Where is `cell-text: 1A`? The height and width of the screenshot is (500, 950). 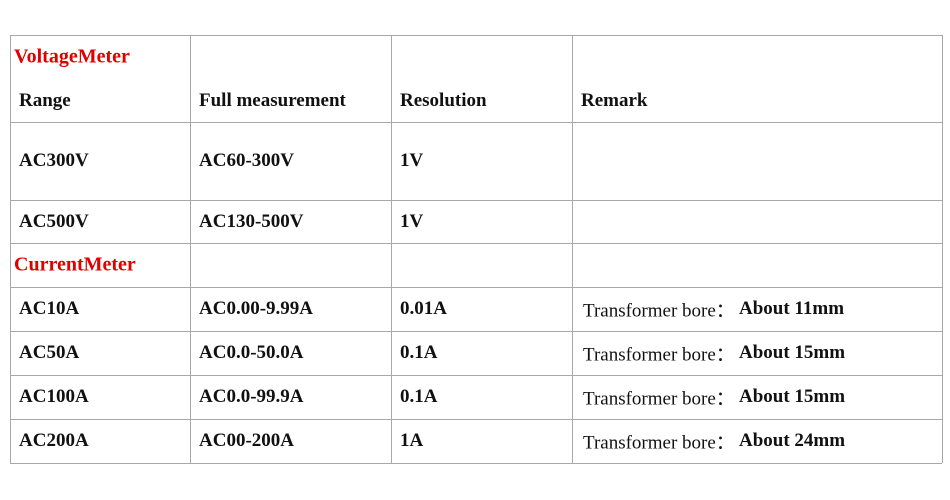
cell-text: 1A is located at coordinates (412, 440).